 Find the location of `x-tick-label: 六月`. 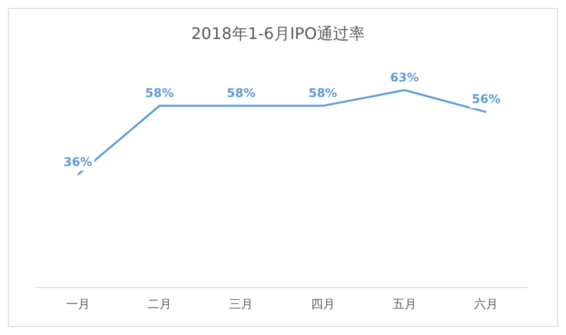

x-tick-label: 六月 is located at coordinates (486, 303).